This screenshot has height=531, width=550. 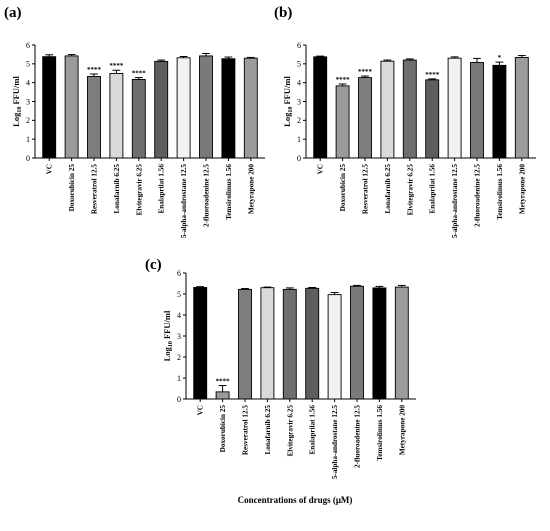 I want to click on significance-label: *, so click(x=500, y=58).